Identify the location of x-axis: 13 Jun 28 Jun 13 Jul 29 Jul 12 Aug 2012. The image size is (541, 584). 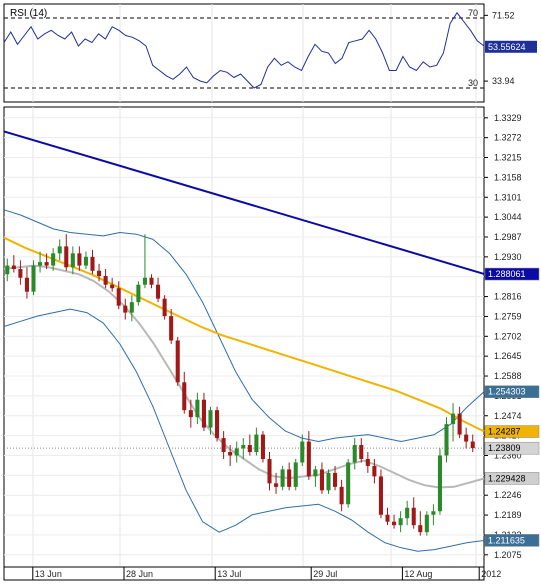
(252, 573).